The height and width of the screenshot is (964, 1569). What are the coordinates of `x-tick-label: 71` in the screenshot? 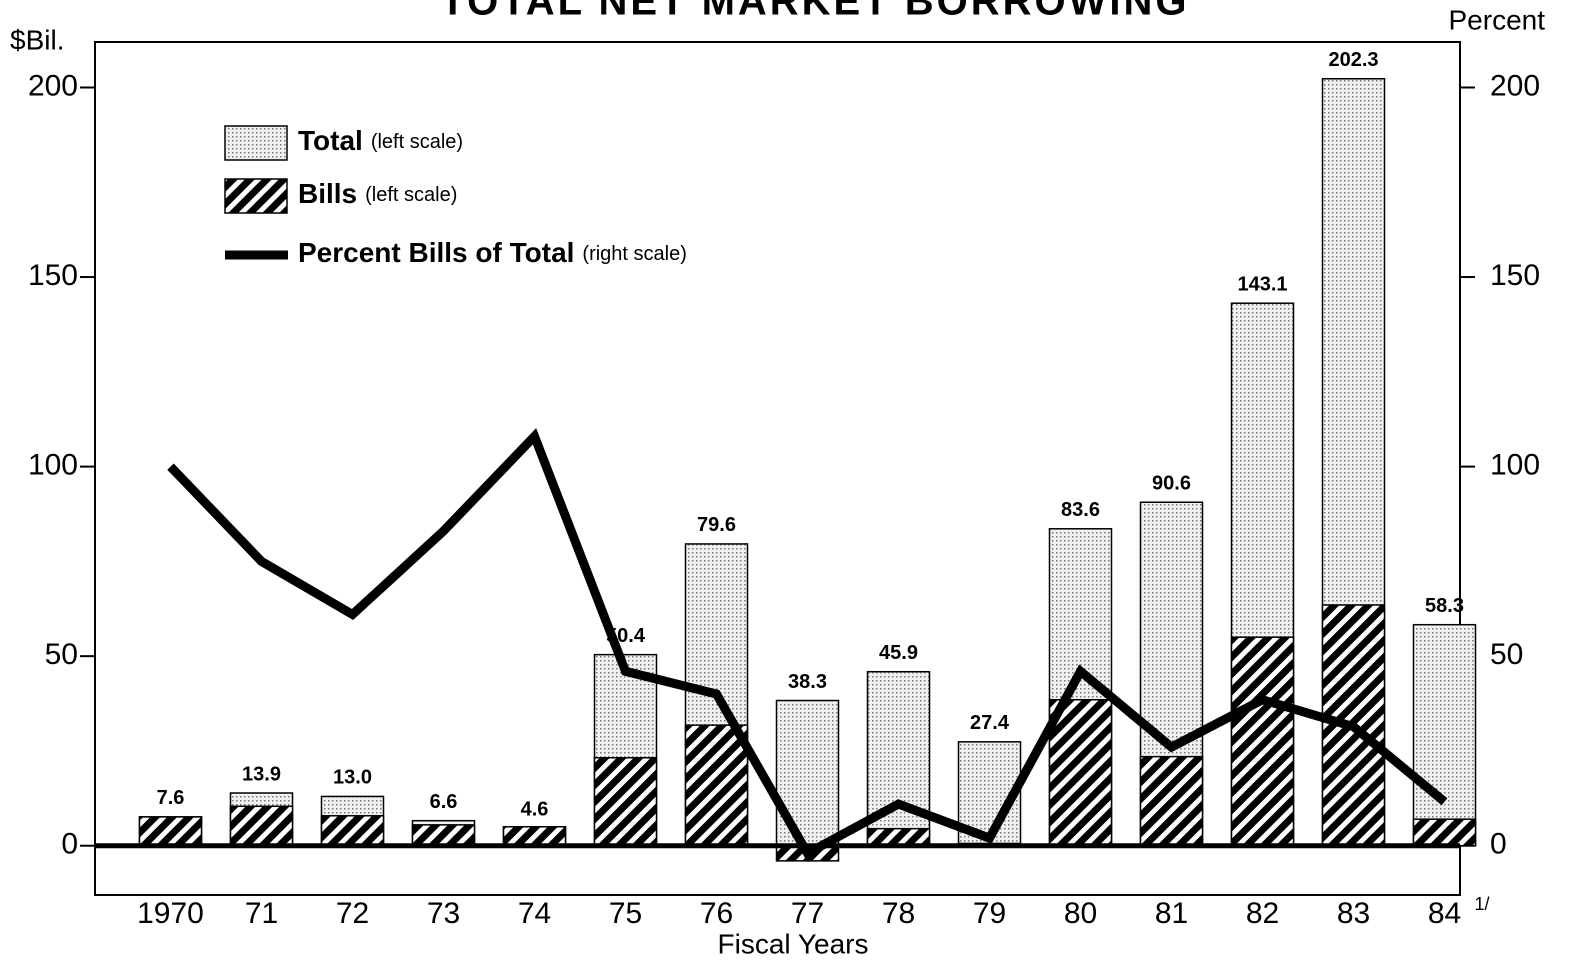 It's located at (261, 913).